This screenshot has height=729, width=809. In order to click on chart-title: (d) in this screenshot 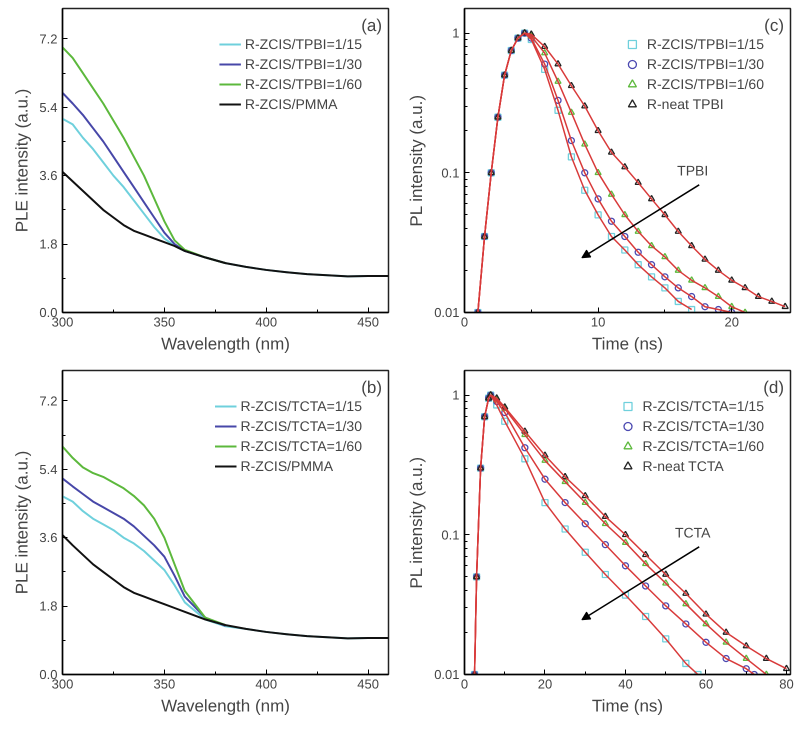, I will do `click(773, 388)`.